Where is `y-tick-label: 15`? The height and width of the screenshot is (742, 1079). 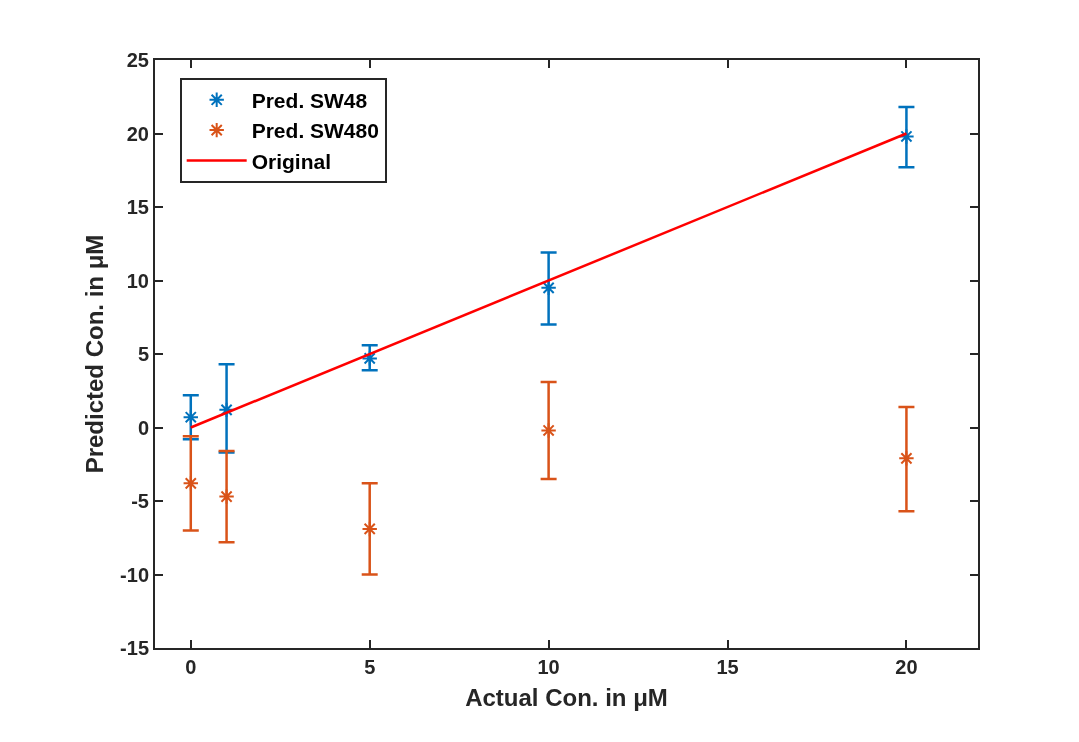 y-tick-label: 15 is located at coordinates (137, 207).